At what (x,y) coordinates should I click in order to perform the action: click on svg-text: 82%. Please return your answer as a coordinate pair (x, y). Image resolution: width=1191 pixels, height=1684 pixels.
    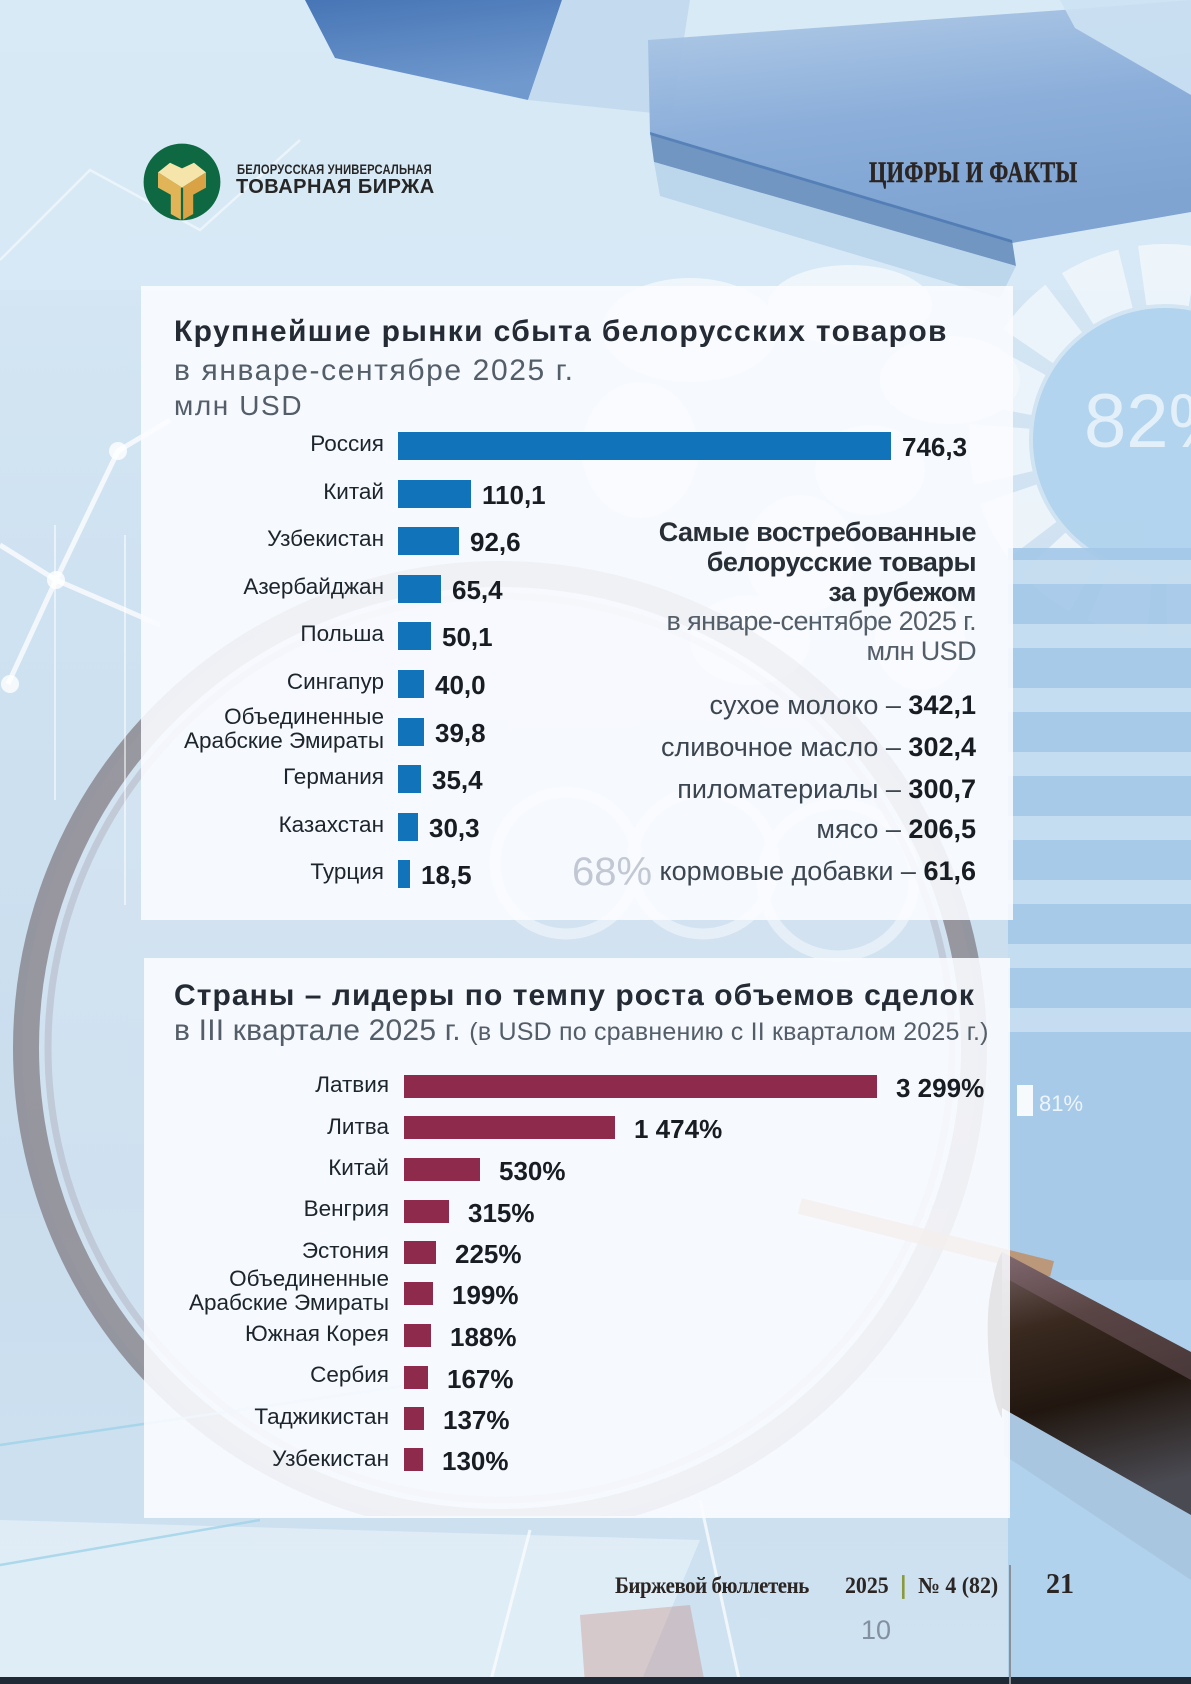
    Looking at the image, I should click on (1137, 421).